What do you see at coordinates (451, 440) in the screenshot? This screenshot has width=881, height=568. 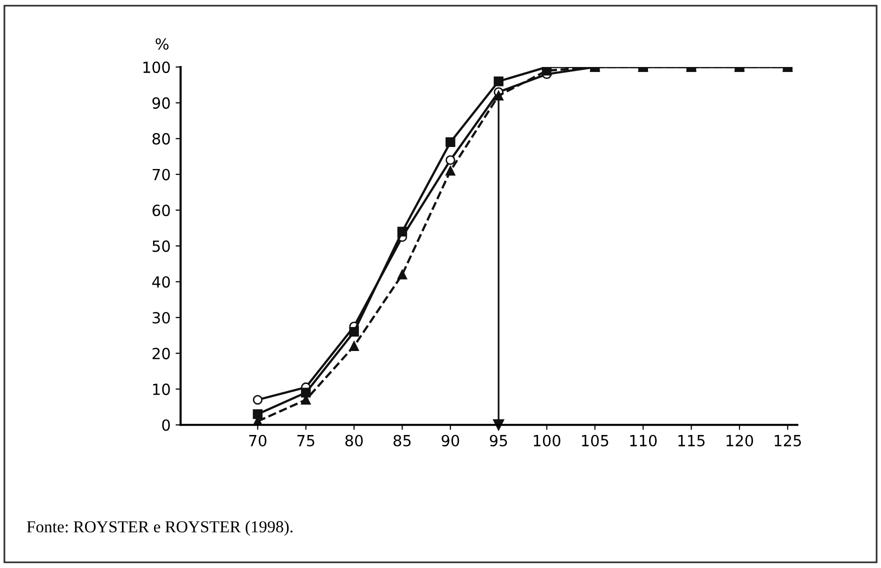 I see `x-tick-label: 90` at bounding box center [451, 440].